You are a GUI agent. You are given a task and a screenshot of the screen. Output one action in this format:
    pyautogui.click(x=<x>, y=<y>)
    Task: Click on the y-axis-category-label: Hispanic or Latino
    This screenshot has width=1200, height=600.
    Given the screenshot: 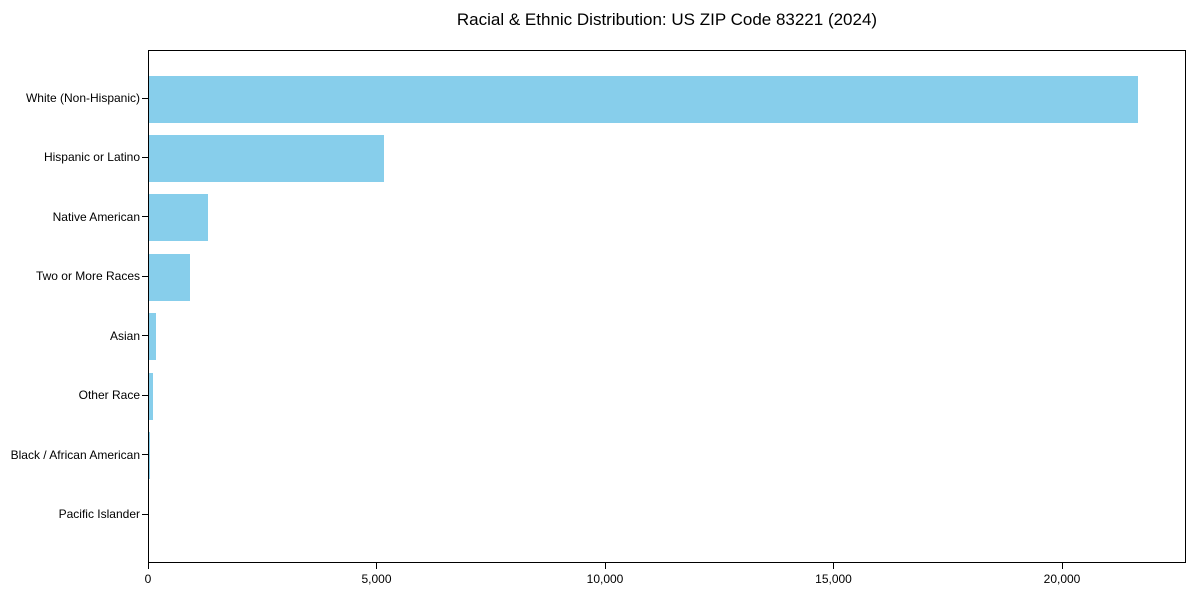 What is the action you would take?
    pyautogui.click(x=91, y=157)
    